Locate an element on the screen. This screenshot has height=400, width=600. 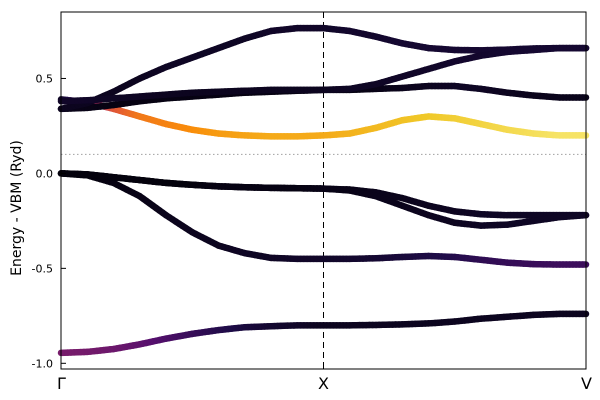
y-tick-label: 0.5 is located at coordinates (45, 78).